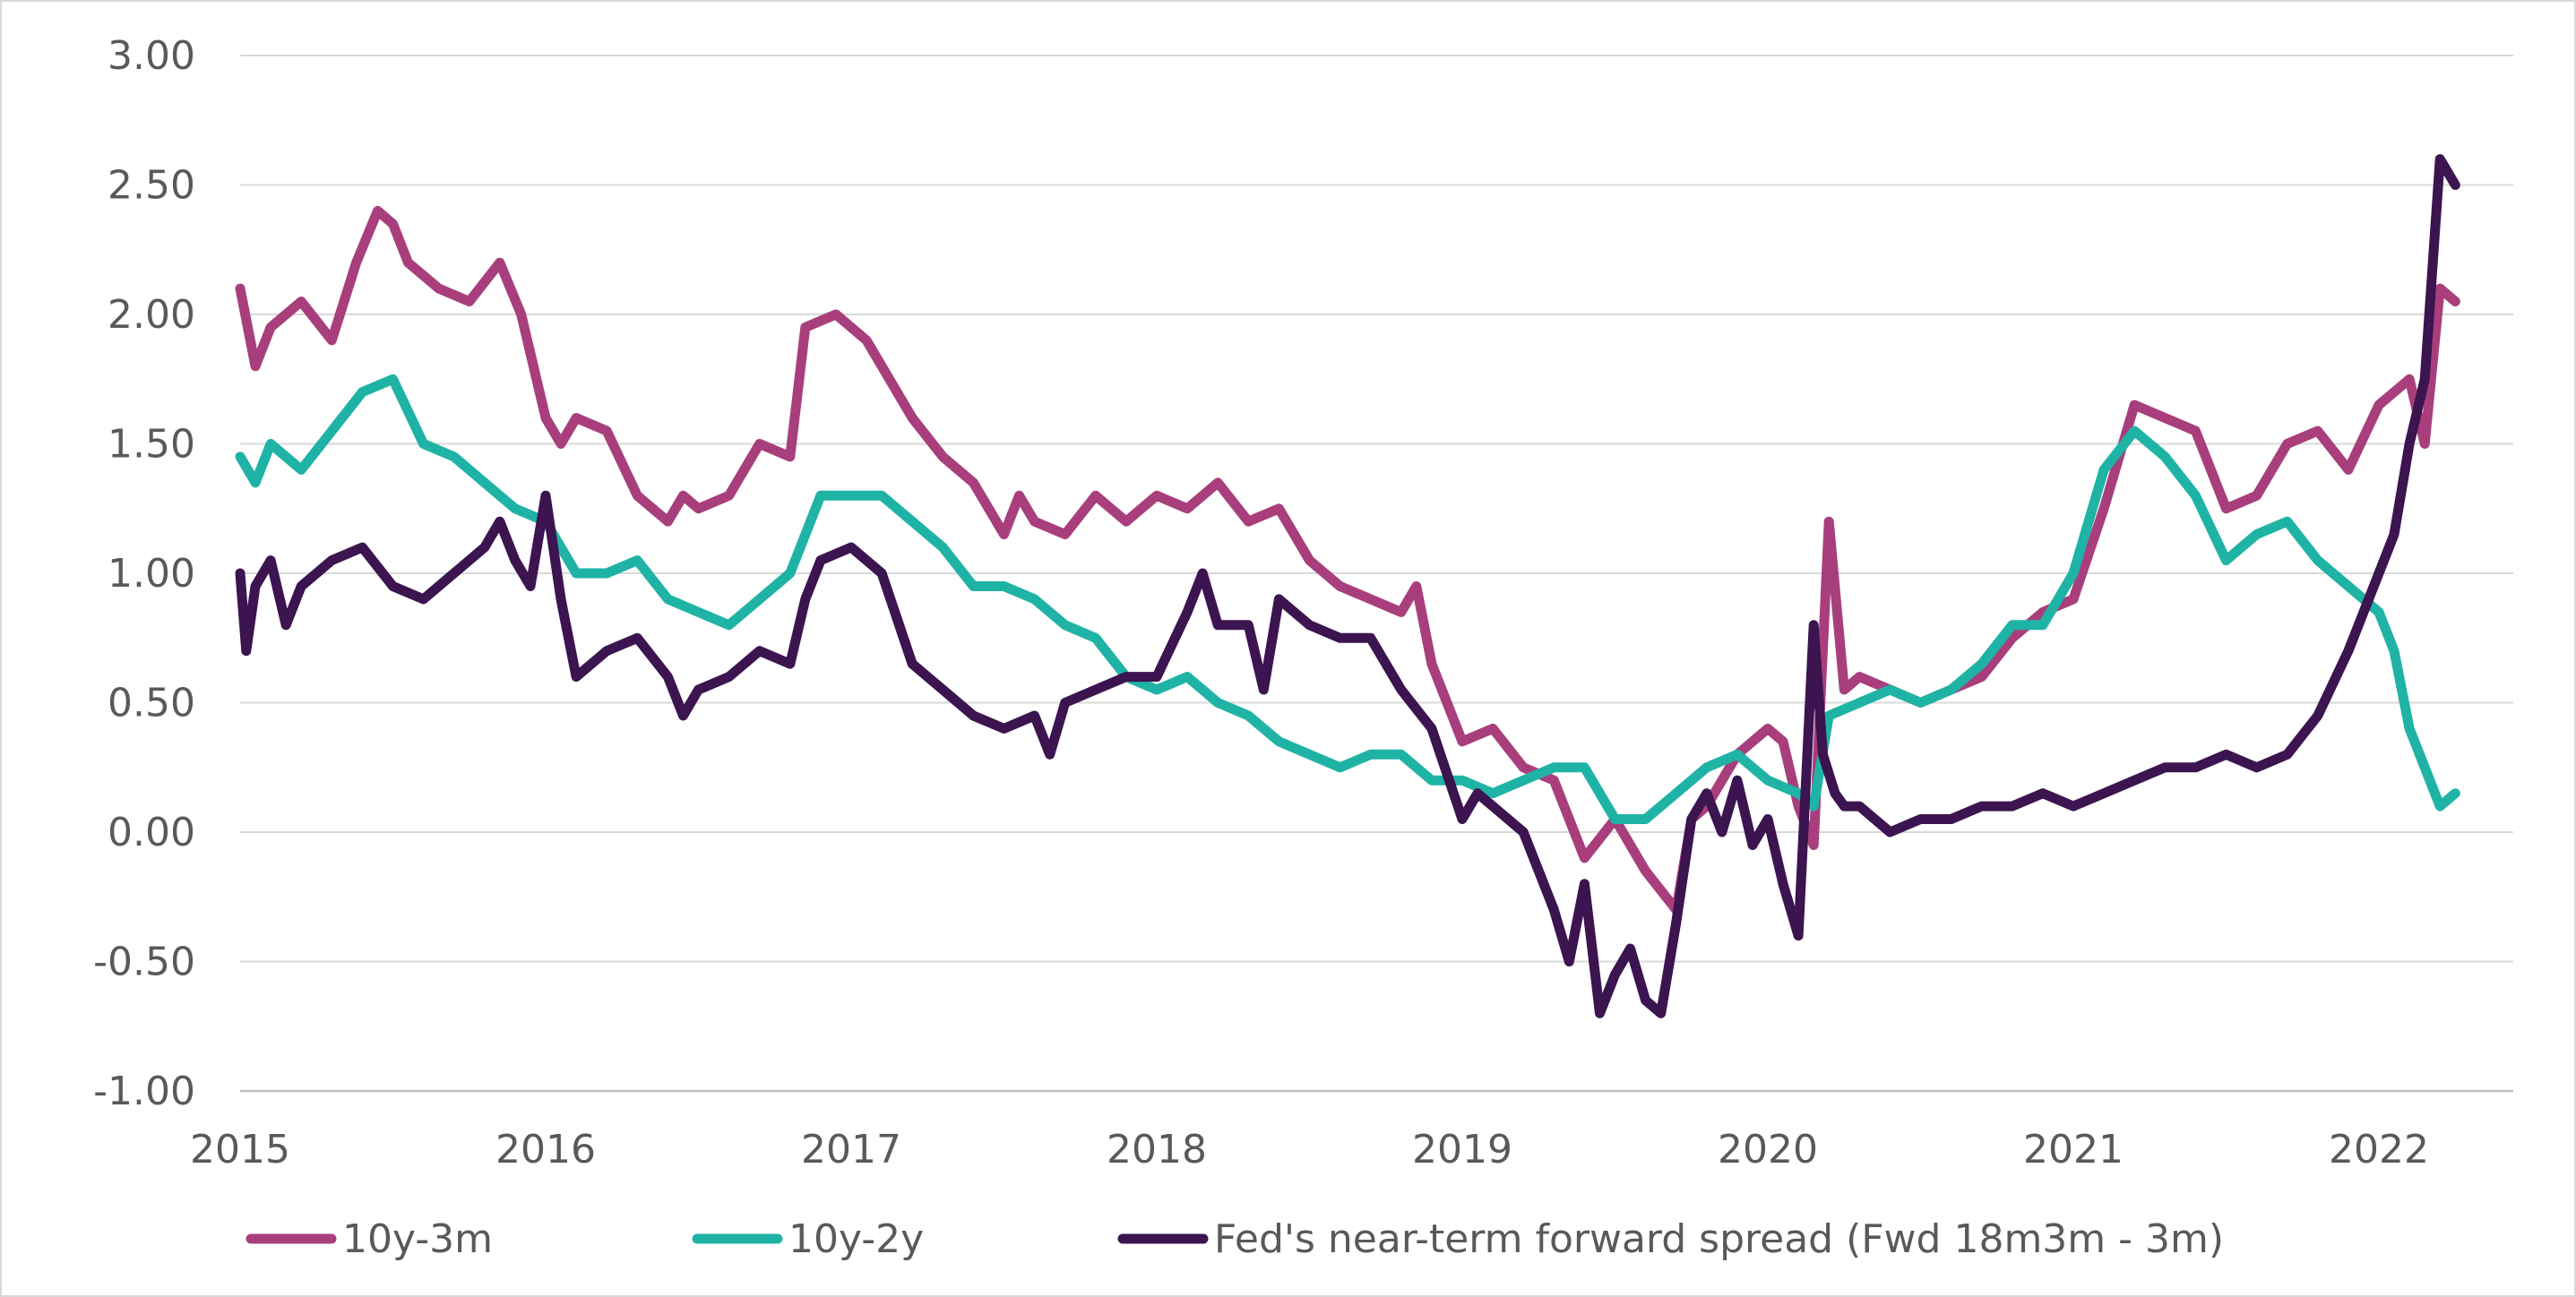  What do you see at coordinates (545, 1149) in the screenshot?
I see `x-tick-label: 2016` at bounding box center [545, 1149].